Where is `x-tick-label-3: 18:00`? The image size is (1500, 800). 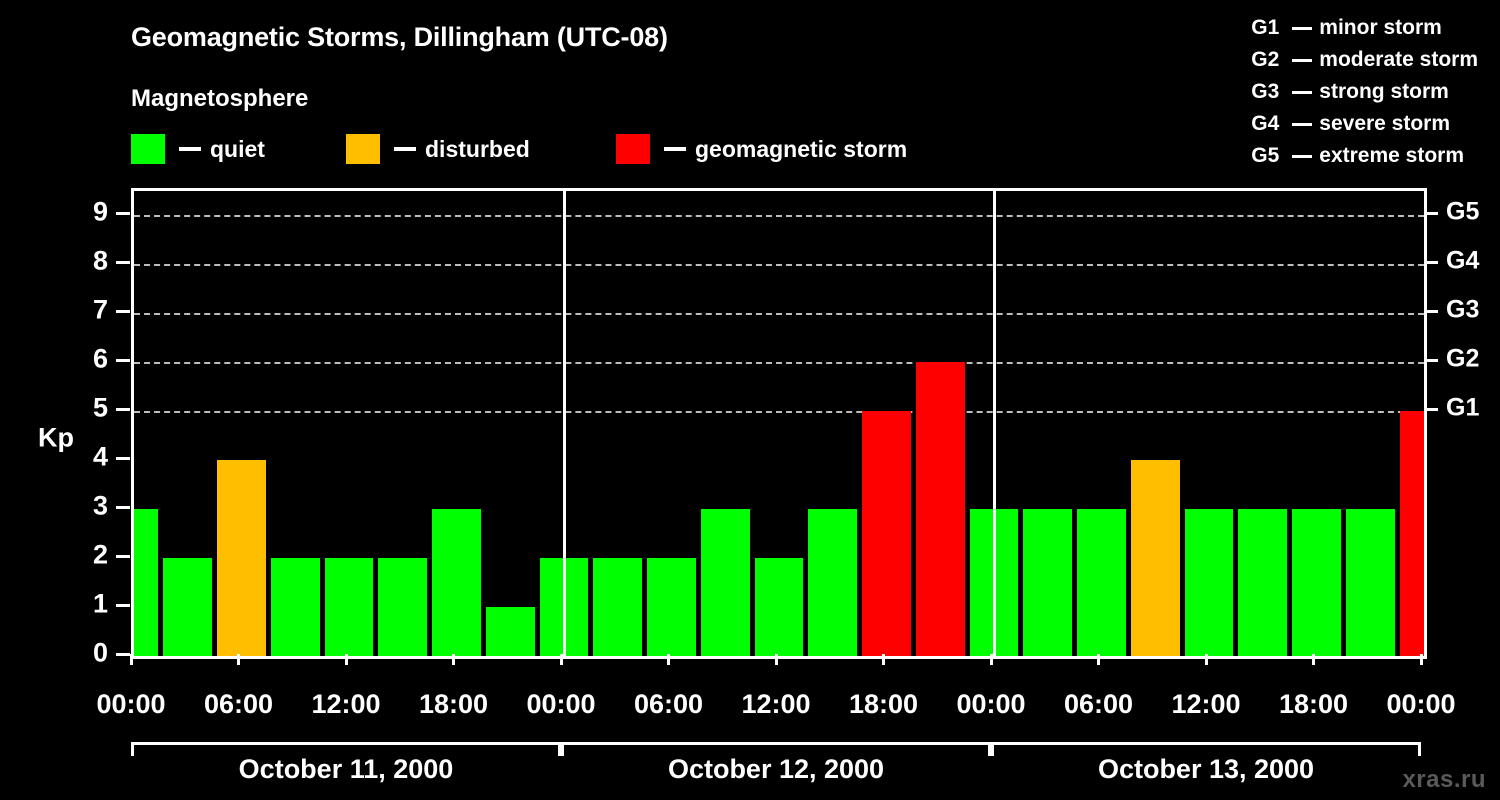 x-tick-label-3: 18:00 is located at coordinates (453, 704).